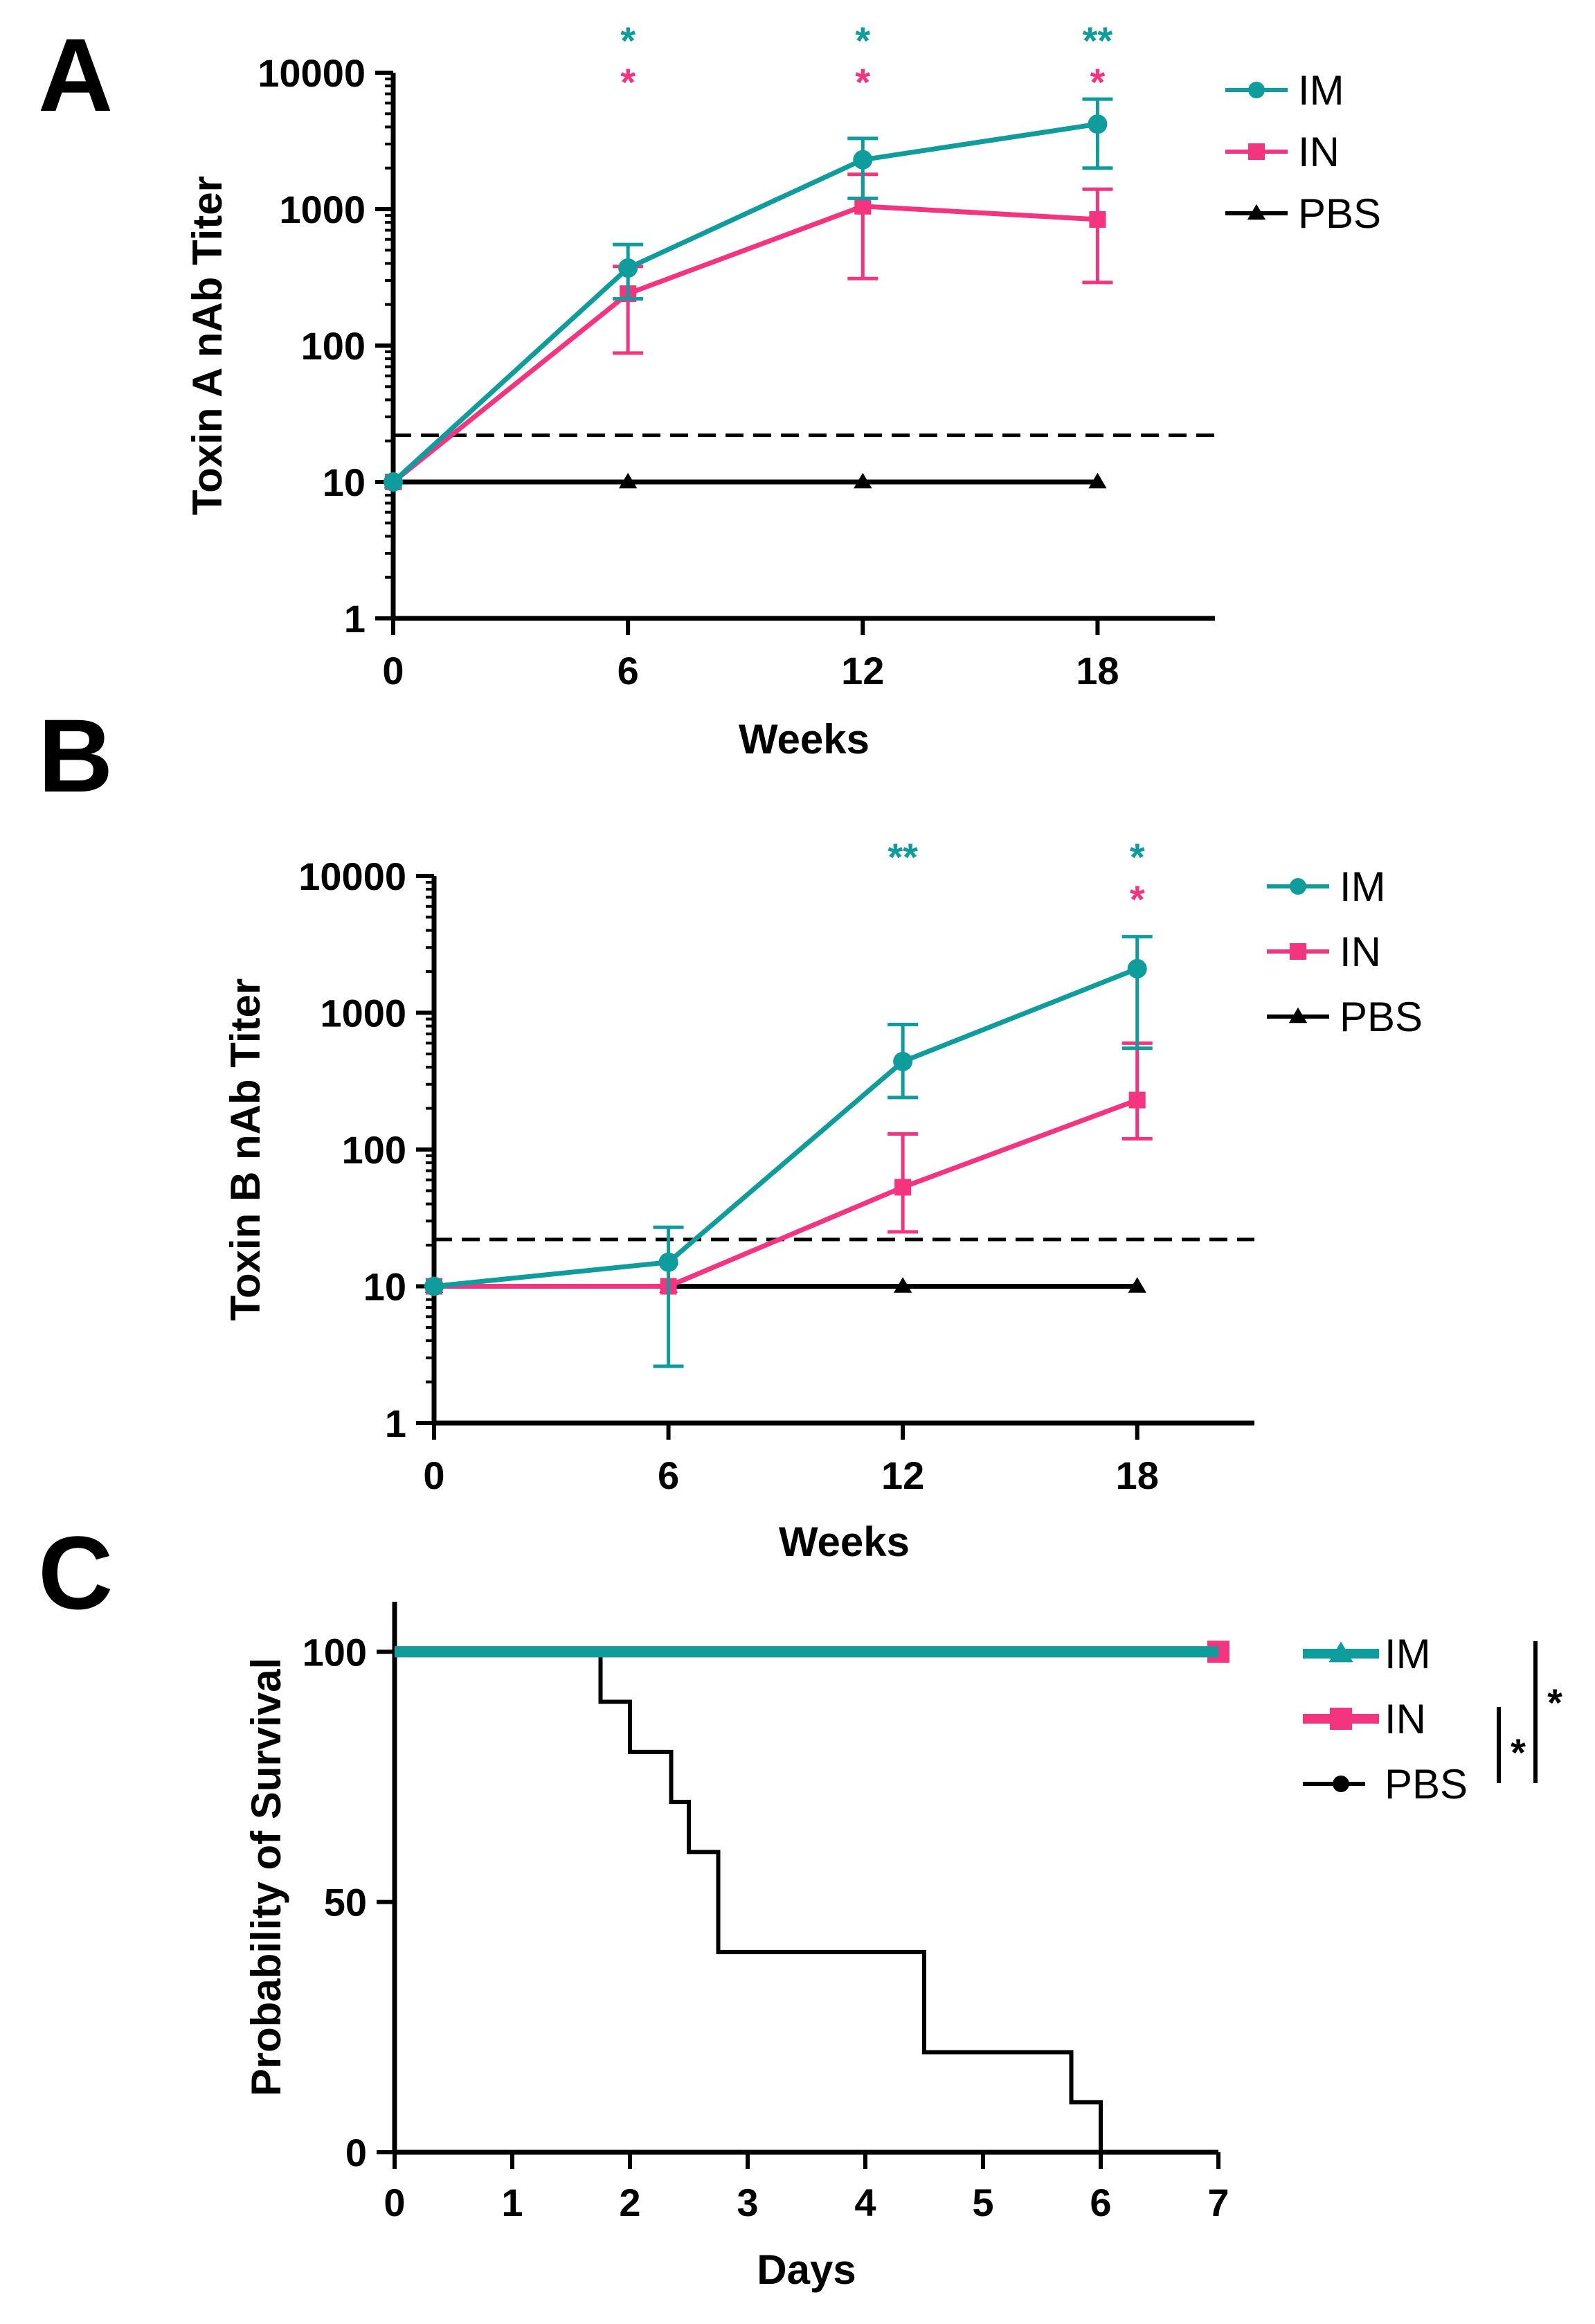  What do you see at coordinates (747, 2202) in the screenshot?
I see `x-tick-label: 3` at bounding box center [747, 2202].